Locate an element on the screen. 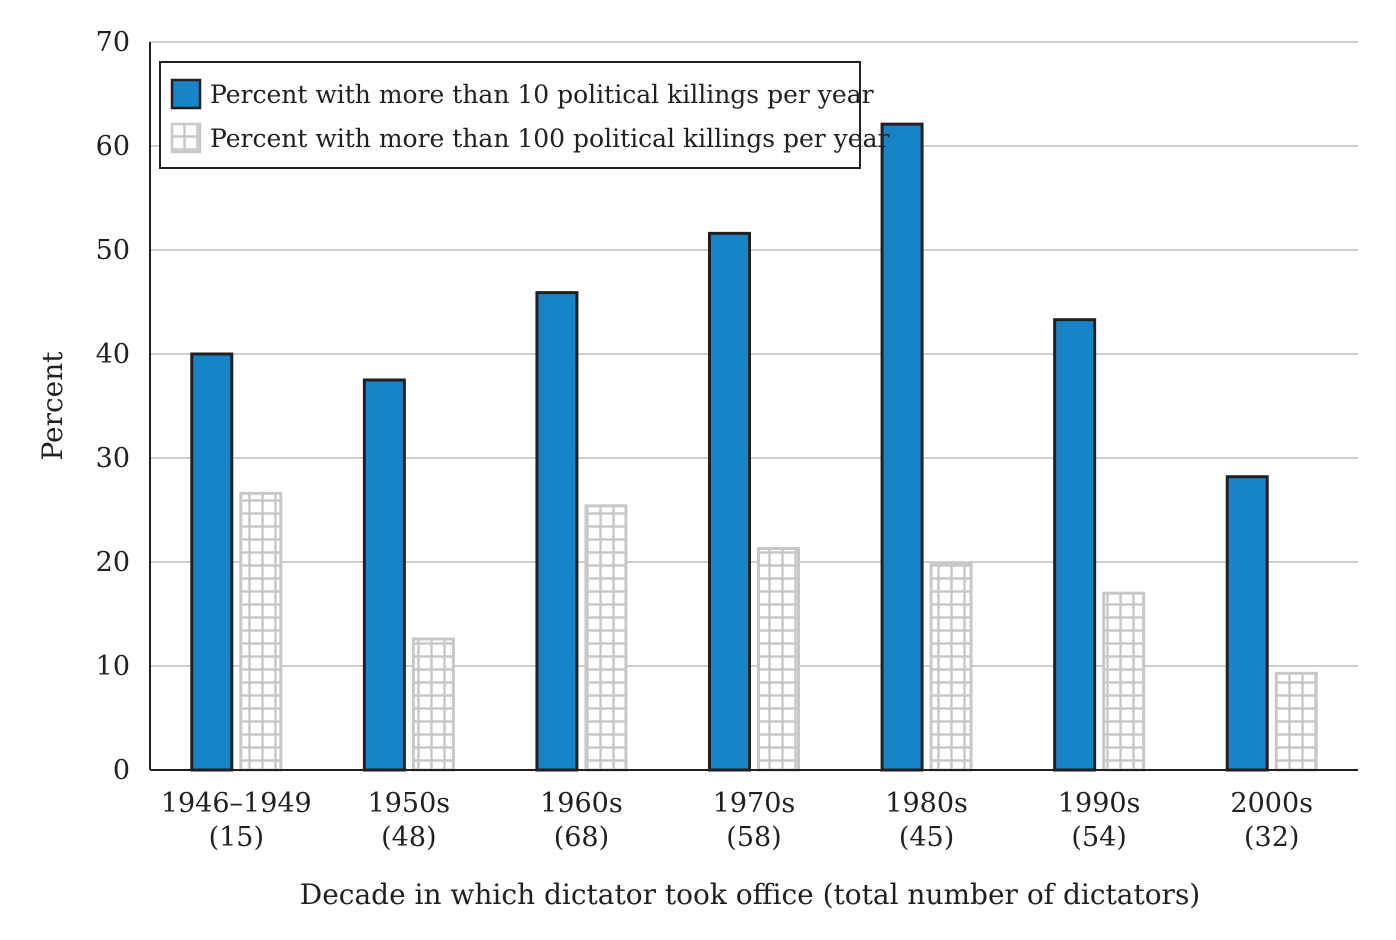  x-tick-count-label: (54) is located at coordinates (1098, 837).